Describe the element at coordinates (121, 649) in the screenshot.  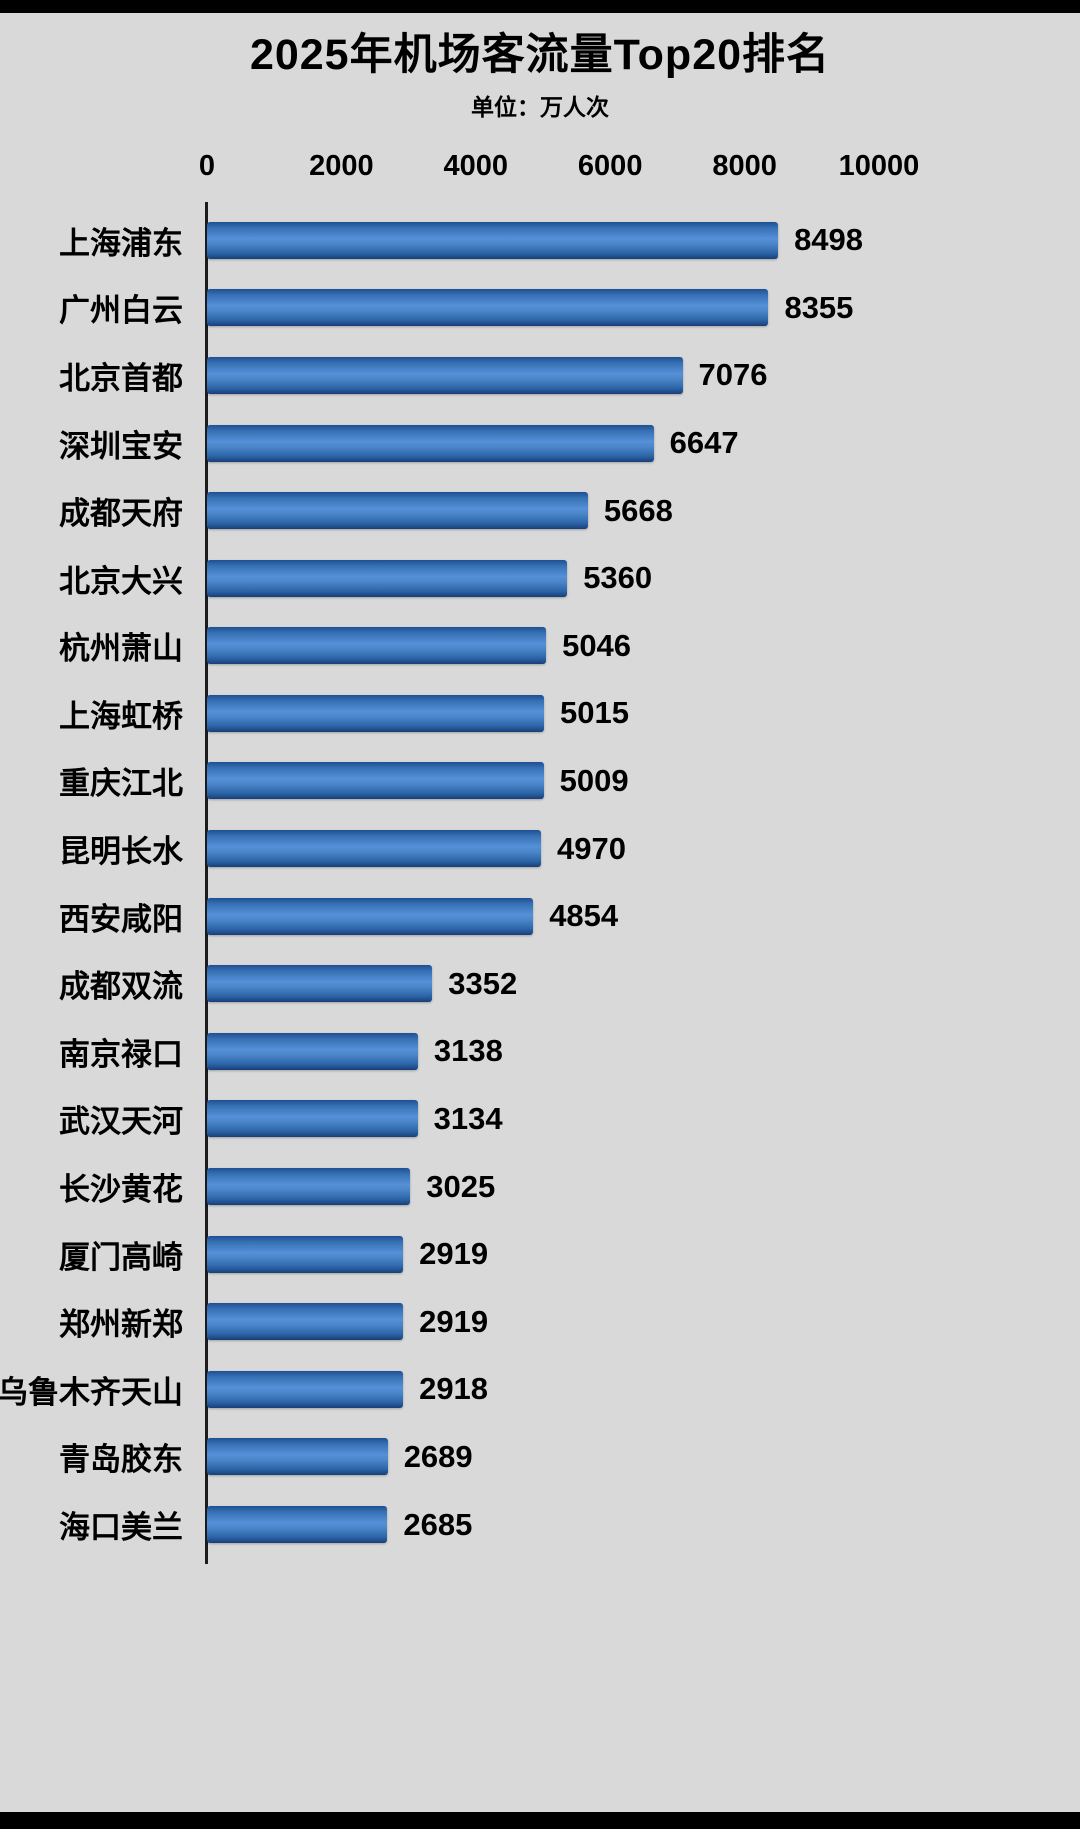
I see `category-label: 杭州萧山` at that location.